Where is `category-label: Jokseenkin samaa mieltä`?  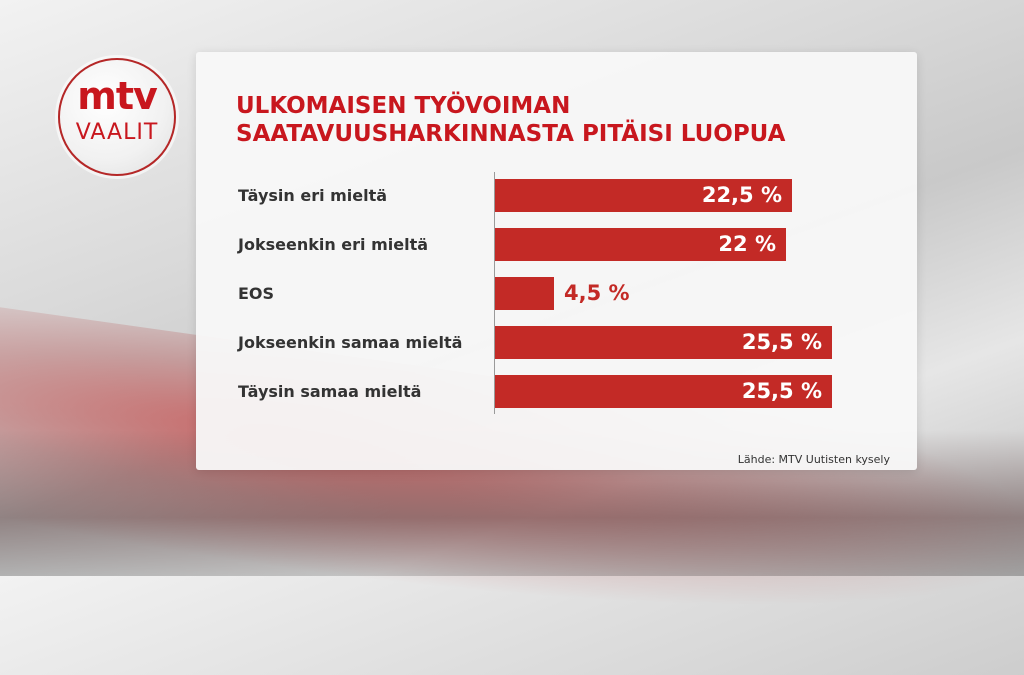
category-label: Jokseenkin samaa mieltä is located at coordinates (350, 342).